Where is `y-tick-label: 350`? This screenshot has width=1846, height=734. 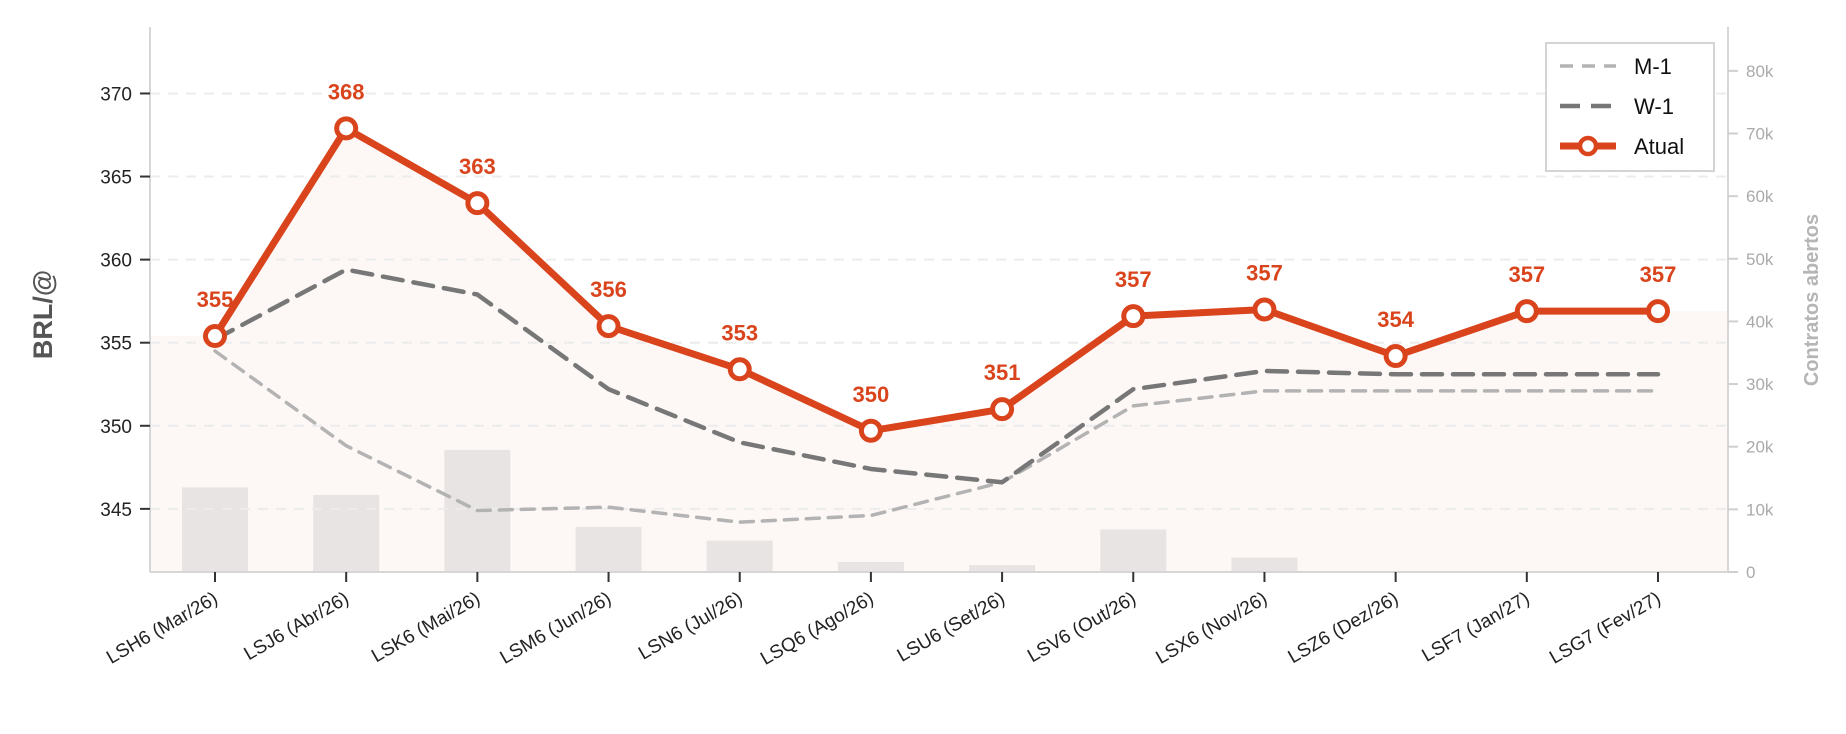 y-tick-label: 350 is located at coordinates (116, 427).